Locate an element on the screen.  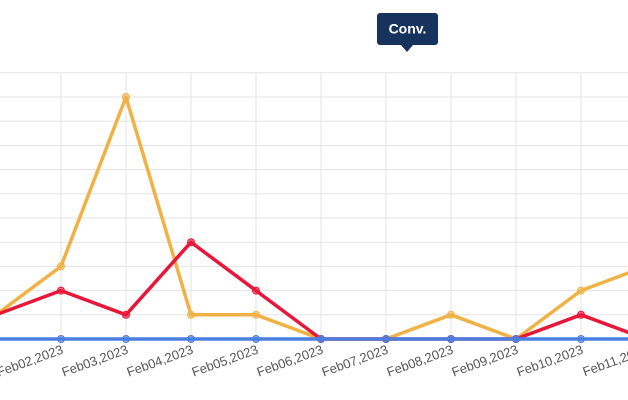
x-tick-label: Feb11,2023 is located at coordinates (604, 361).